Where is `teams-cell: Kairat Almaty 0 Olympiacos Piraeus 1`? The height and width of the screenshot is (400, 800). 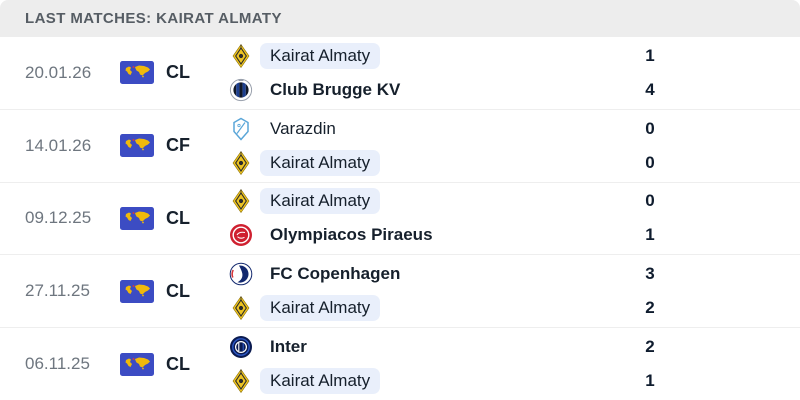 teams-cell: Kairat Almaty 0 Olympiacos Piraeus 1 is located at coordinates (514, 218).